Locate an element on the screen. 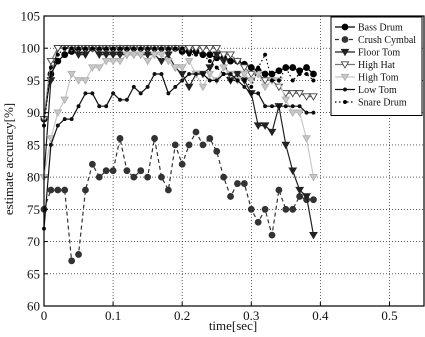 The height and width of the screenshot is (337, 425). legend-label: Low Tom is located at coordinates (377, 90).